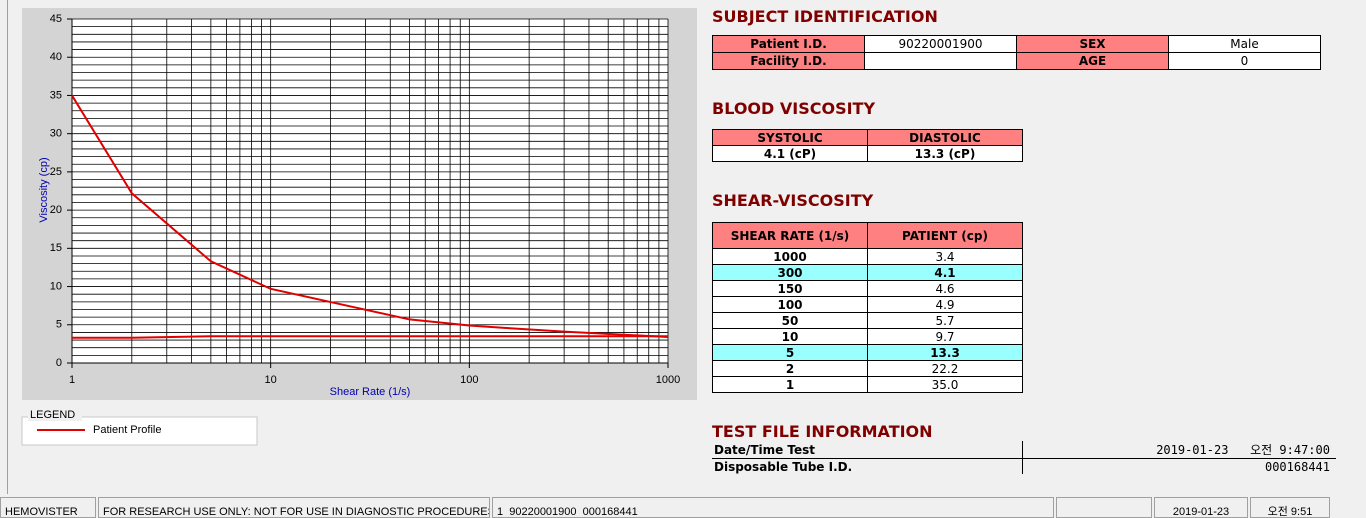 Image resolution: width=1366 pixels, height=518 pixels. I want to click on table-row: SYSTOLIC DIASTOLIC, so click(867, 137).